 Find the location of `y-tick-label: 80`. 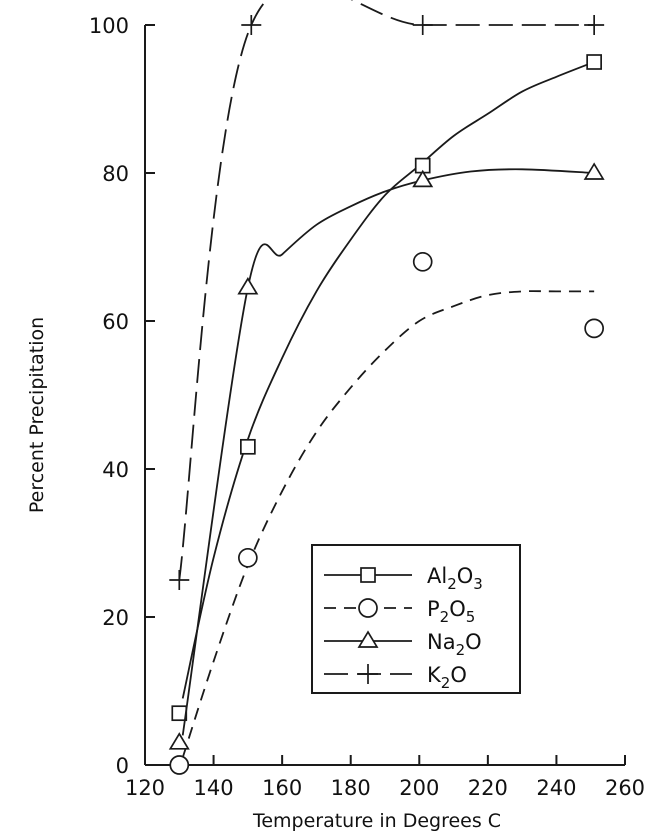

y-tick-label: 80 is located at coordinates (115, 174).